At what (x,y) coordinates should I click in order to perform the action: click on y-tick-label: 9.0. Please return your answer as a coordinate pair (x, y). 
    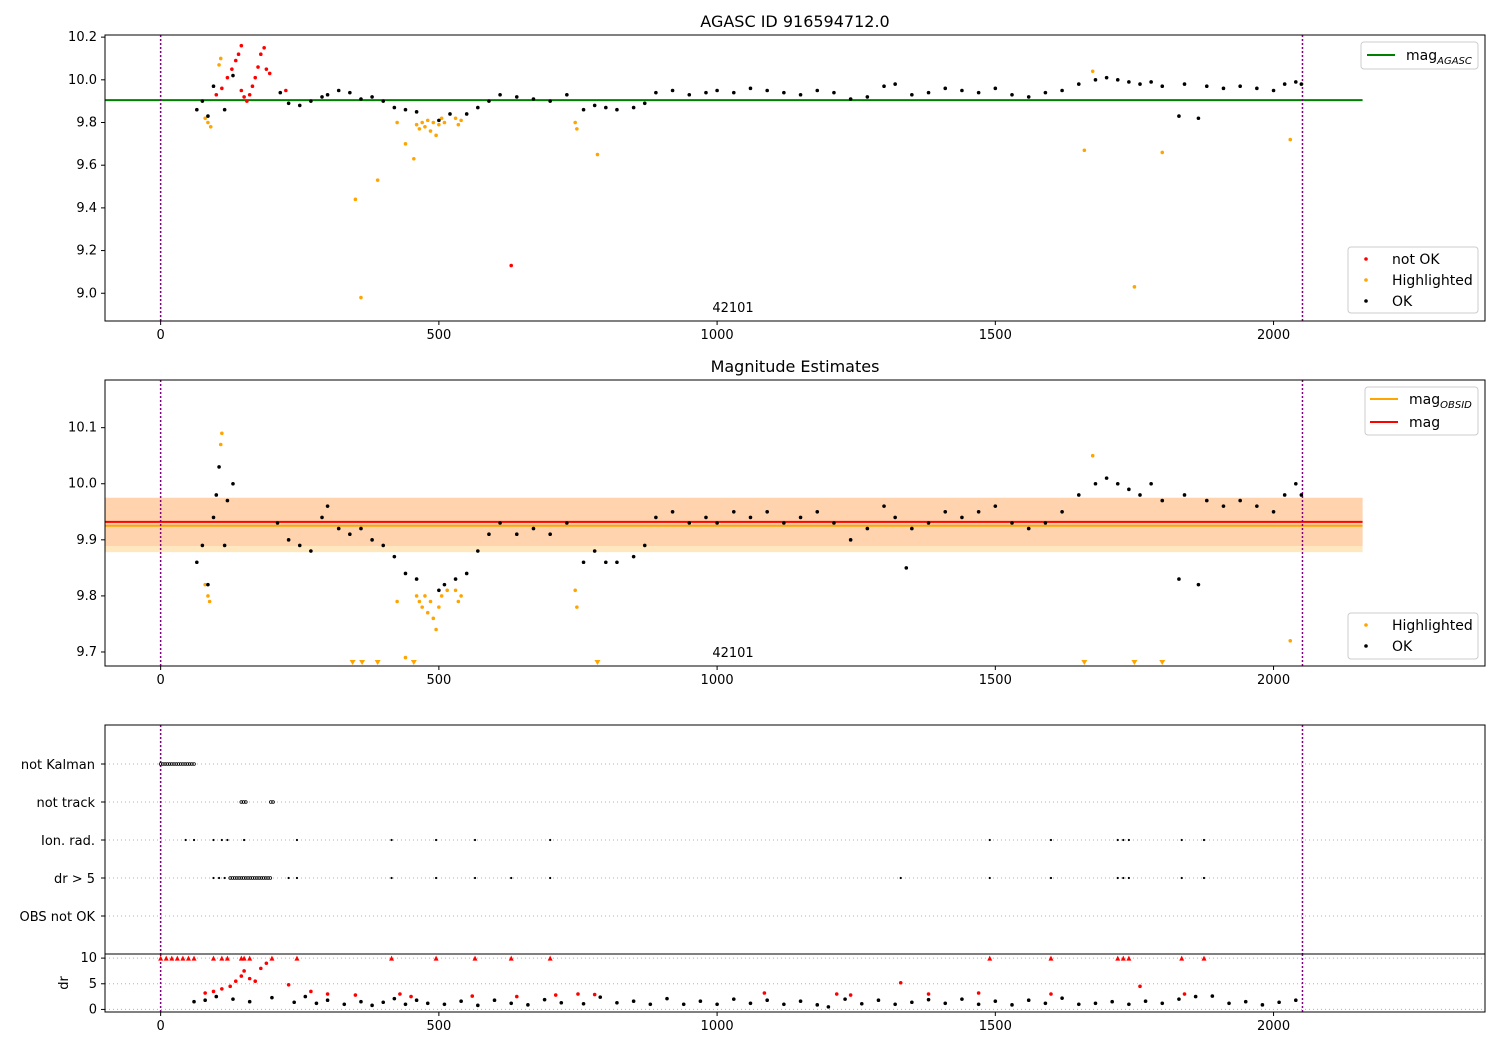
    Looking at the image, I should click on (86, 293).